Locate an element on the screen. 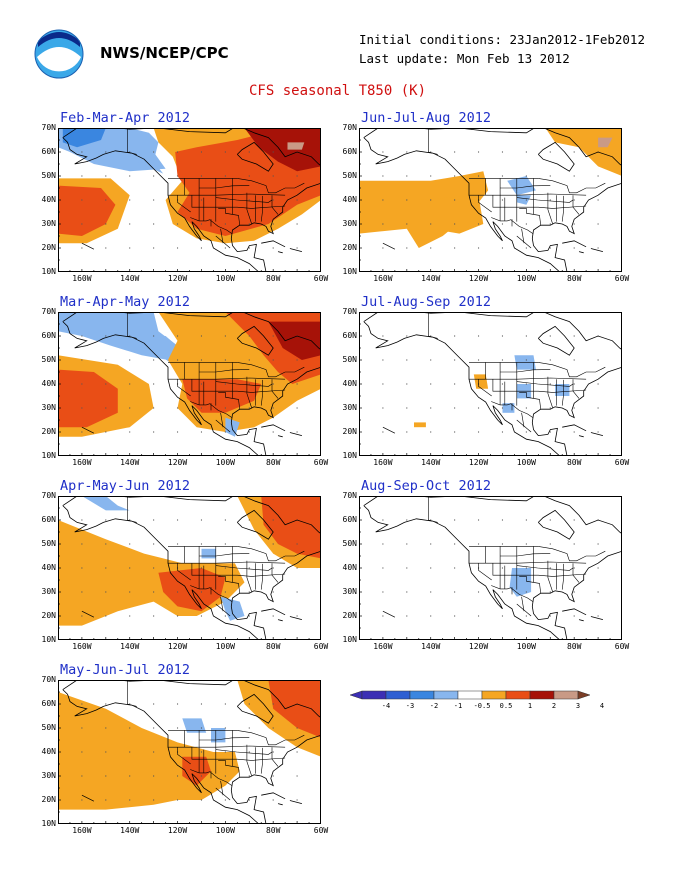 The width and height of the screenshot is (680, 880). colorbar-label: -0.5 is located at coordinates (482, 706).